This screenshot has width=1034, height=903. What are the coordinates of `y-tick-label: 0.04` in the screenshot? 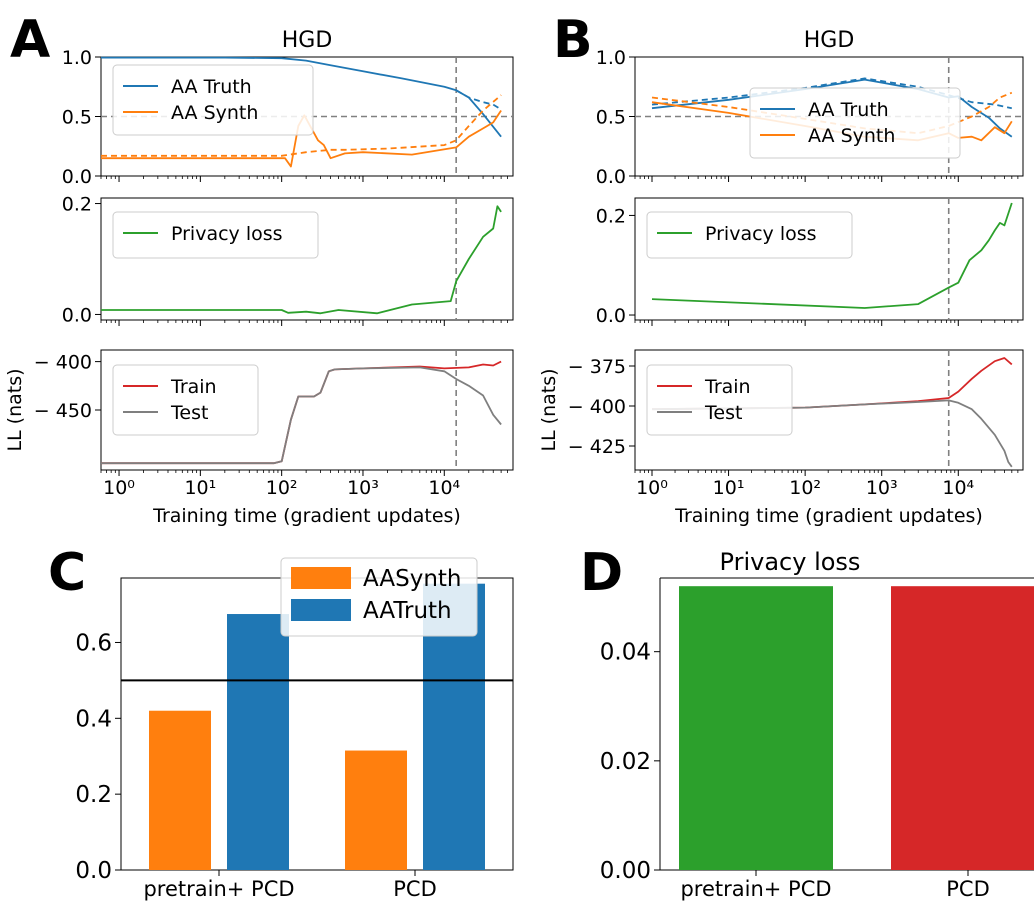 It's located at (625, 653).